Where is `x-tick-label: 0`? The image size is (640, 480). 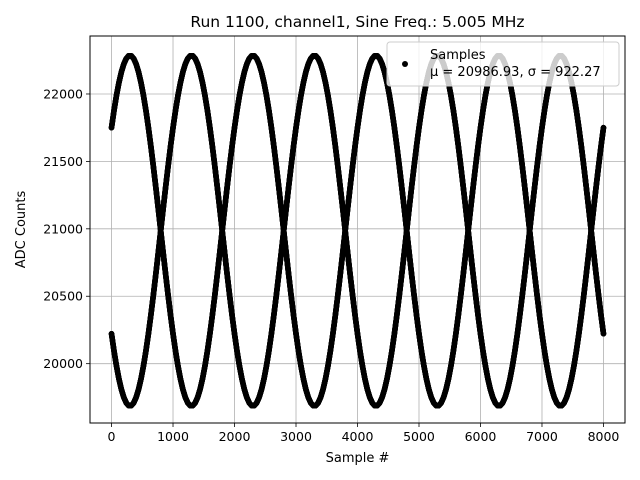
x-tick-label: 0 is located at coordinates (112, 436).